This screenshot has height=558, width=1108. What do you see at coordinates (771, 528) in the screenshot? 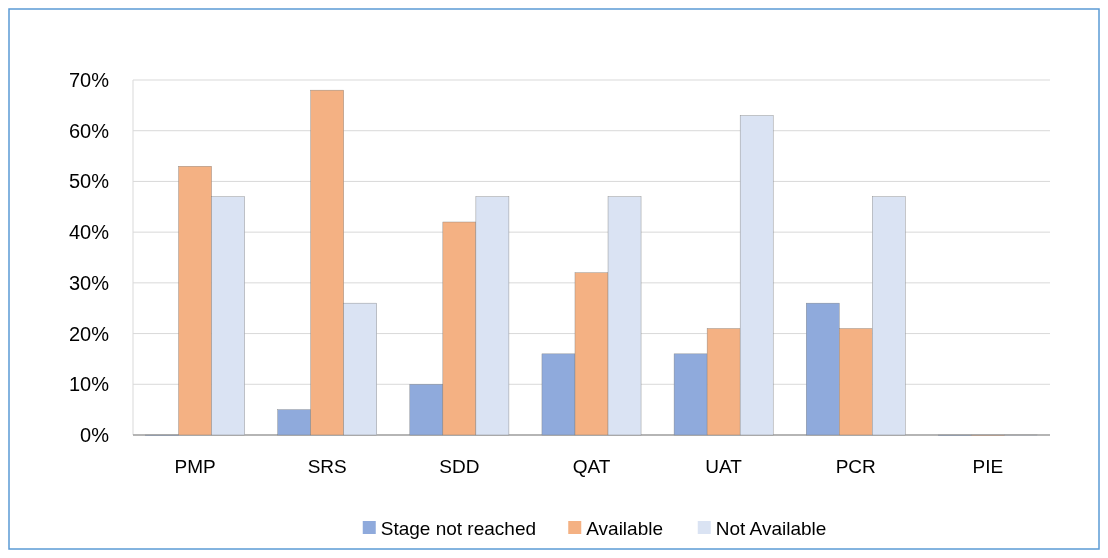
I see `legend-label: Not Available` at bounding box center [771, 528].